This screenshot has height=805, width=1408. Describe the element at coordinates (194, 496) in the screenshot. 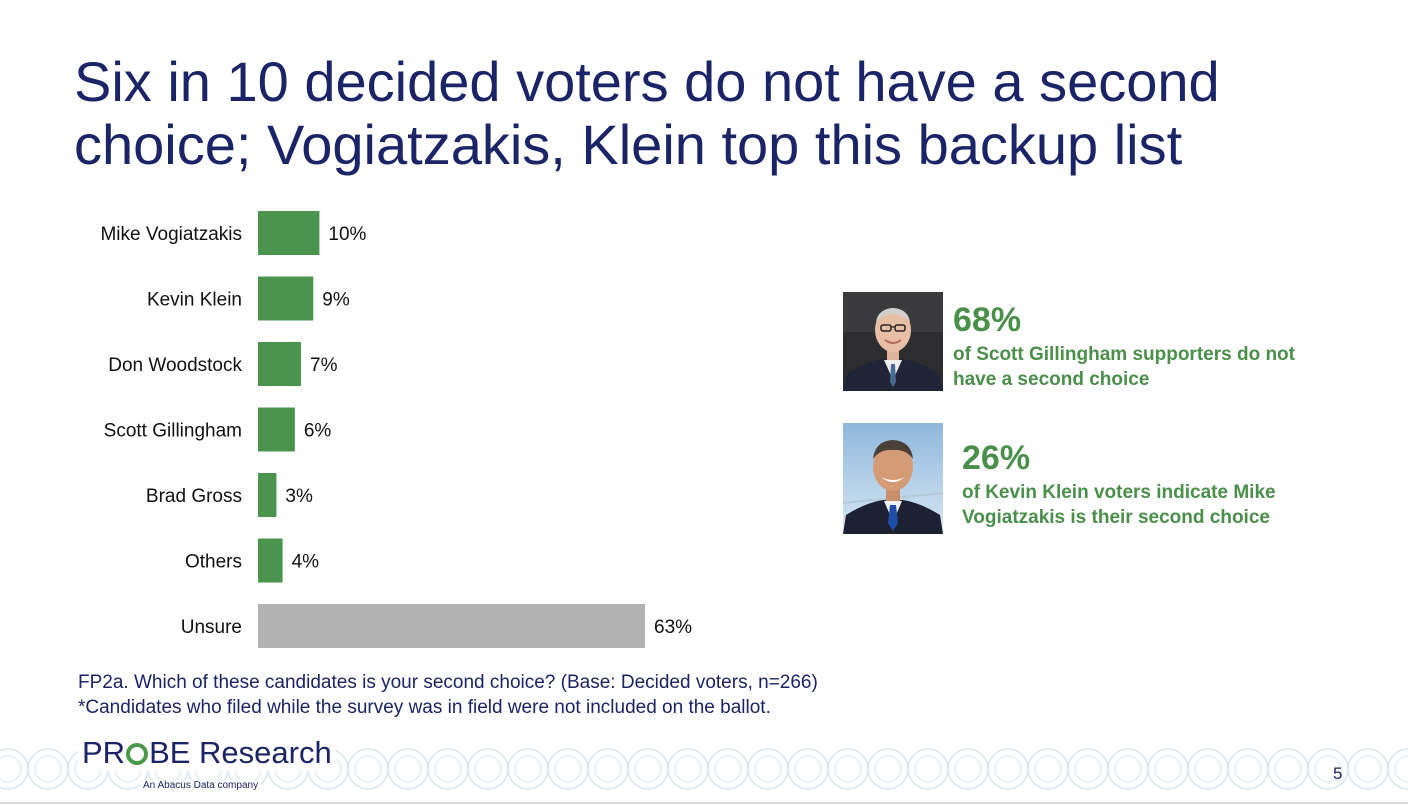

I see `category-label: Brad Gross` at that location.